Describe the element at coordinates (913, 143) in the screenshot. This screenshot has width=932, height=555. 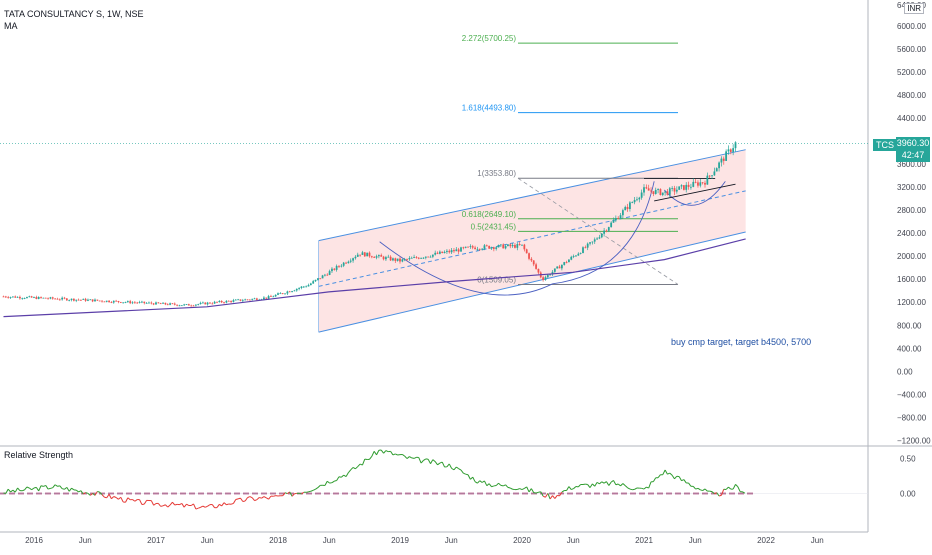
I see `last-price-value: 3960.30` at that location.